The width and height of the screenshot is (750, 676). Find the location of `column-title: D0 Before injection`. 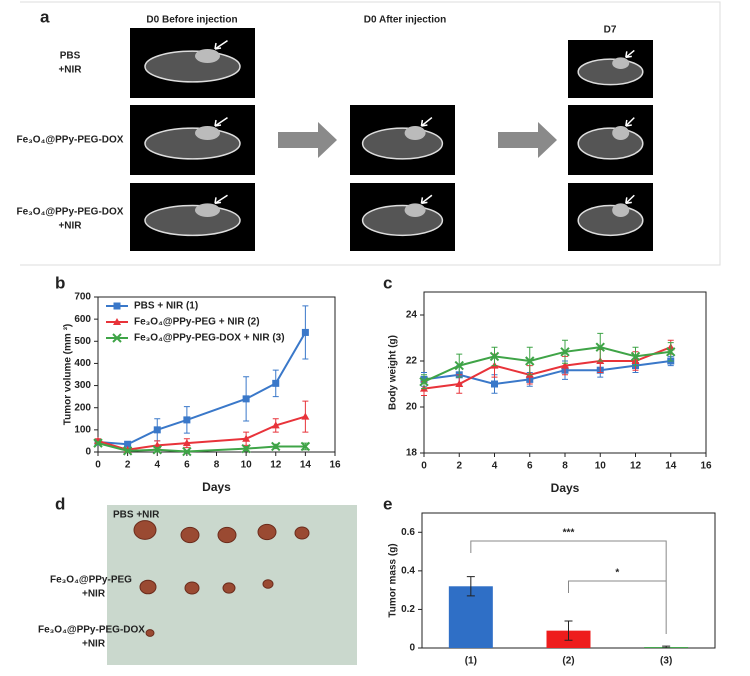

column-title: D0 Before injection is located at coordinates (191, 20).